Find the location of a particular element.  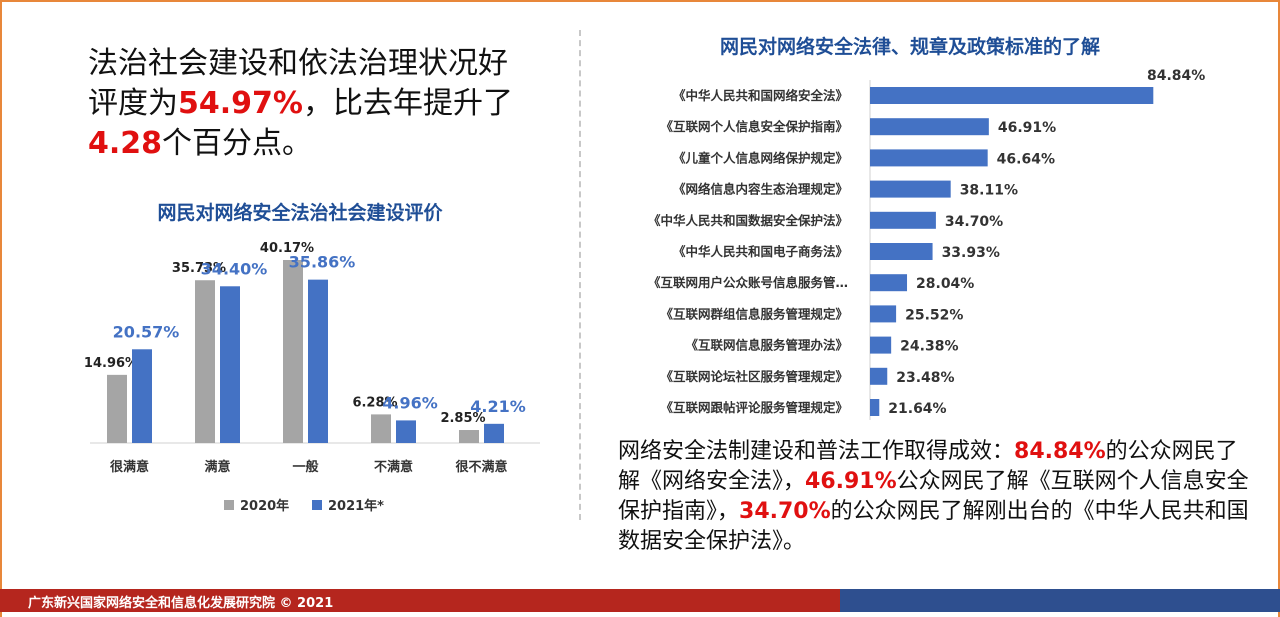

legend-label-2020: 2020年 is located at coordinates (264, 506).